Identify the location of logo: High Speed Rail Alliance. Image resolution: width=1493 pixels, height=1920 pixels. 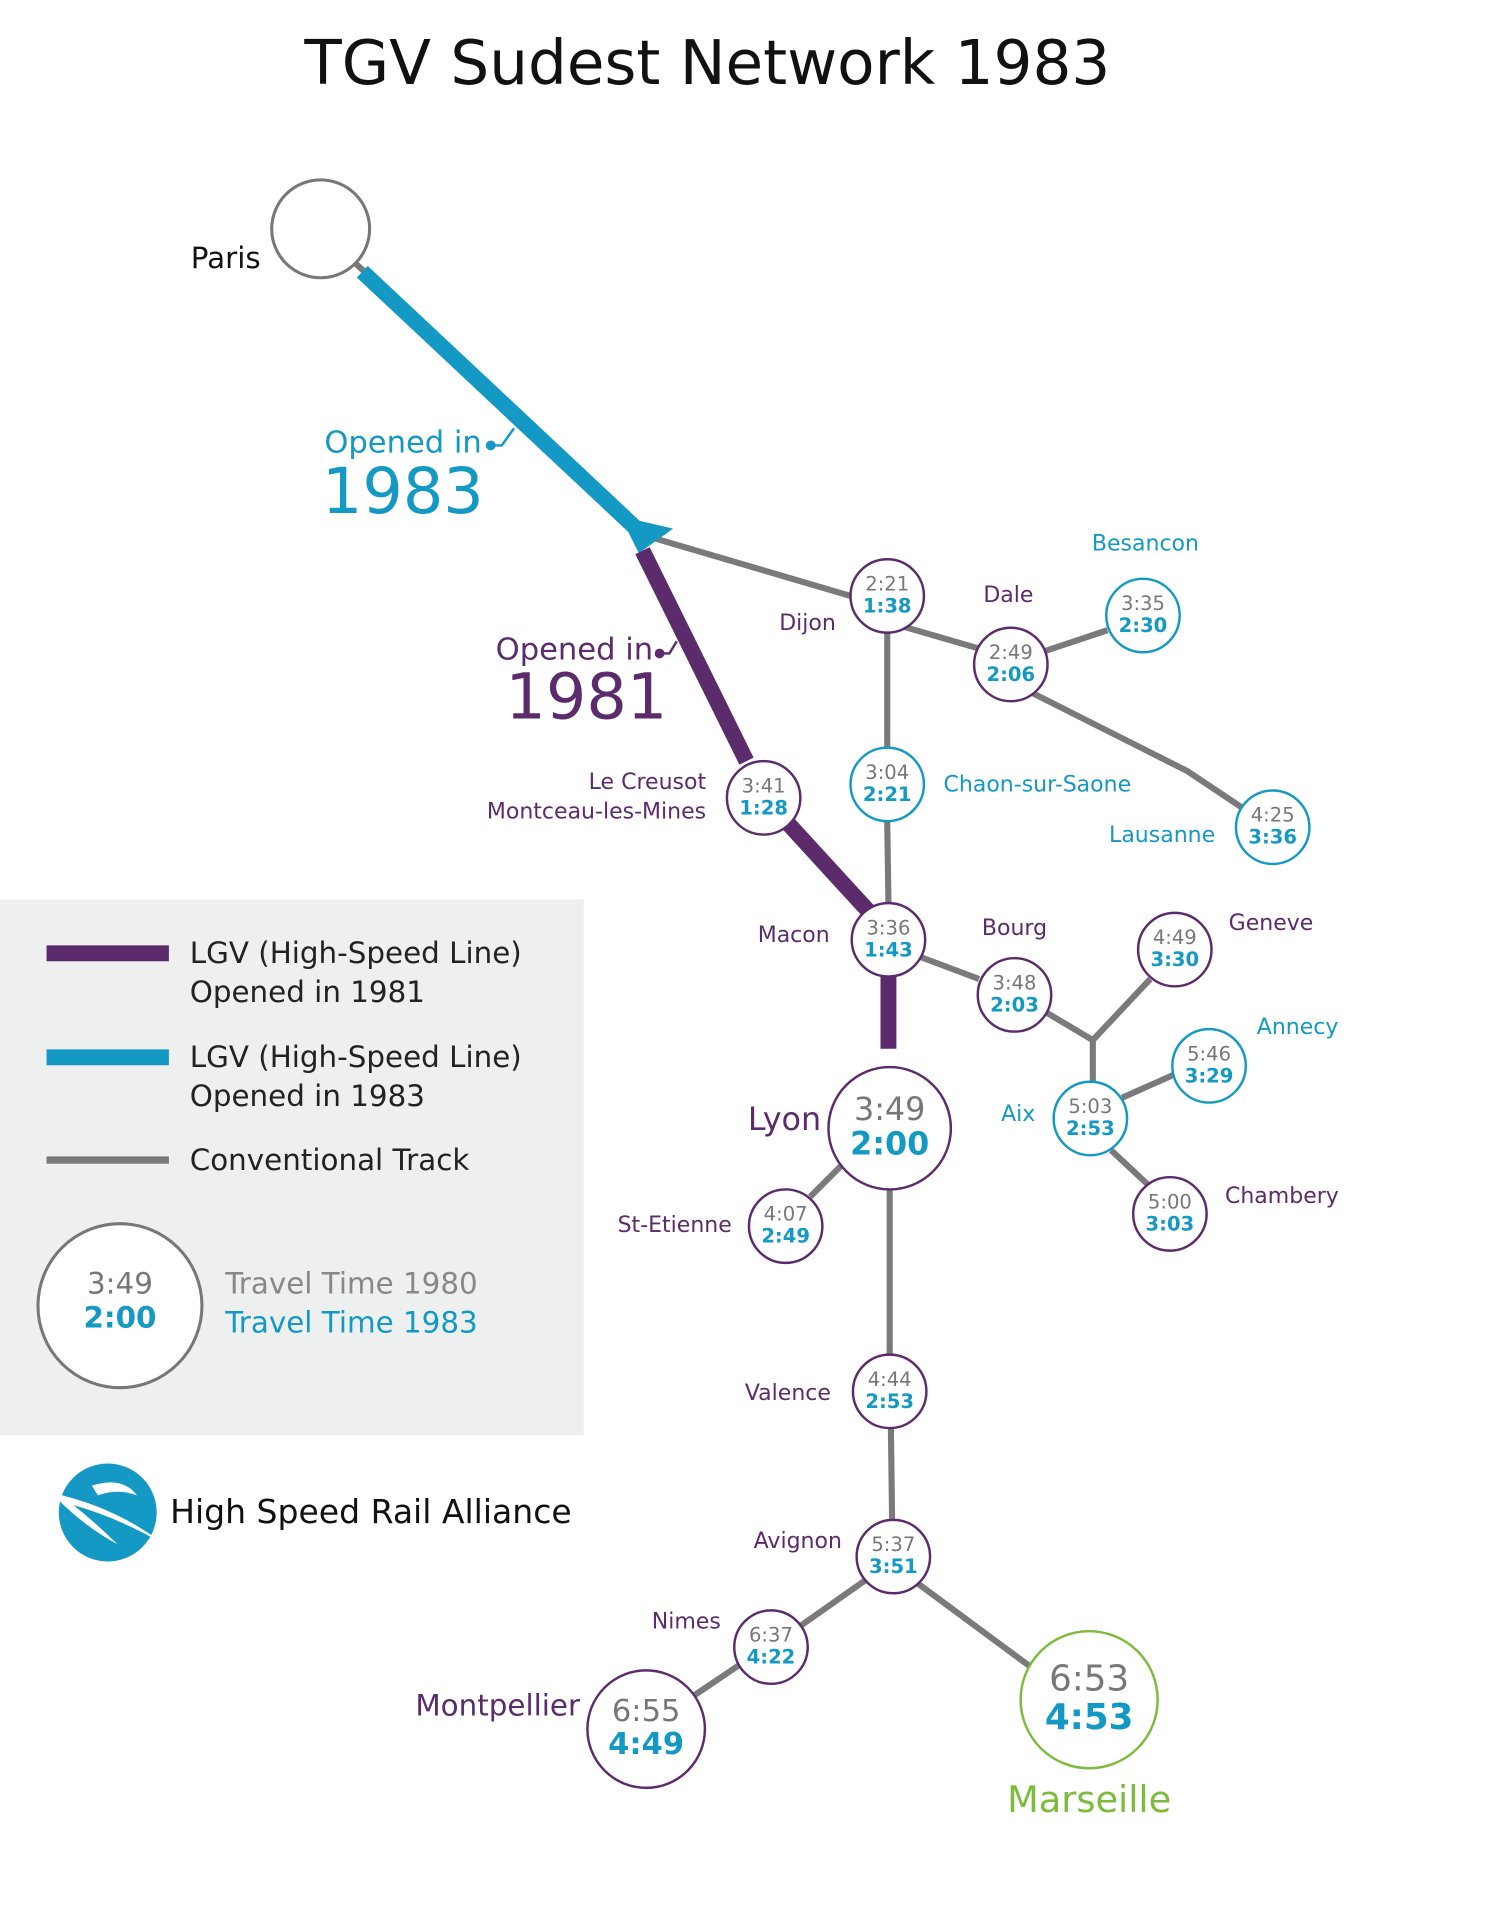
(305, 1512).